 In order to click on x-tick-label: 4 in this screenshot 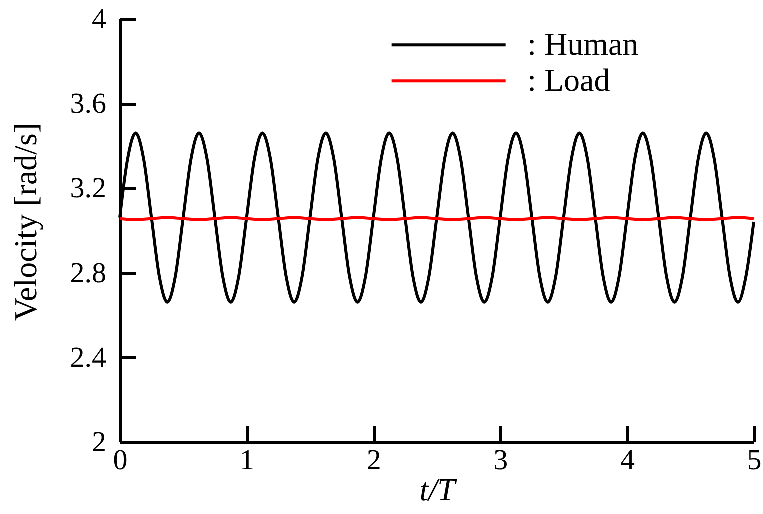, I will do `click(628, 460)`.